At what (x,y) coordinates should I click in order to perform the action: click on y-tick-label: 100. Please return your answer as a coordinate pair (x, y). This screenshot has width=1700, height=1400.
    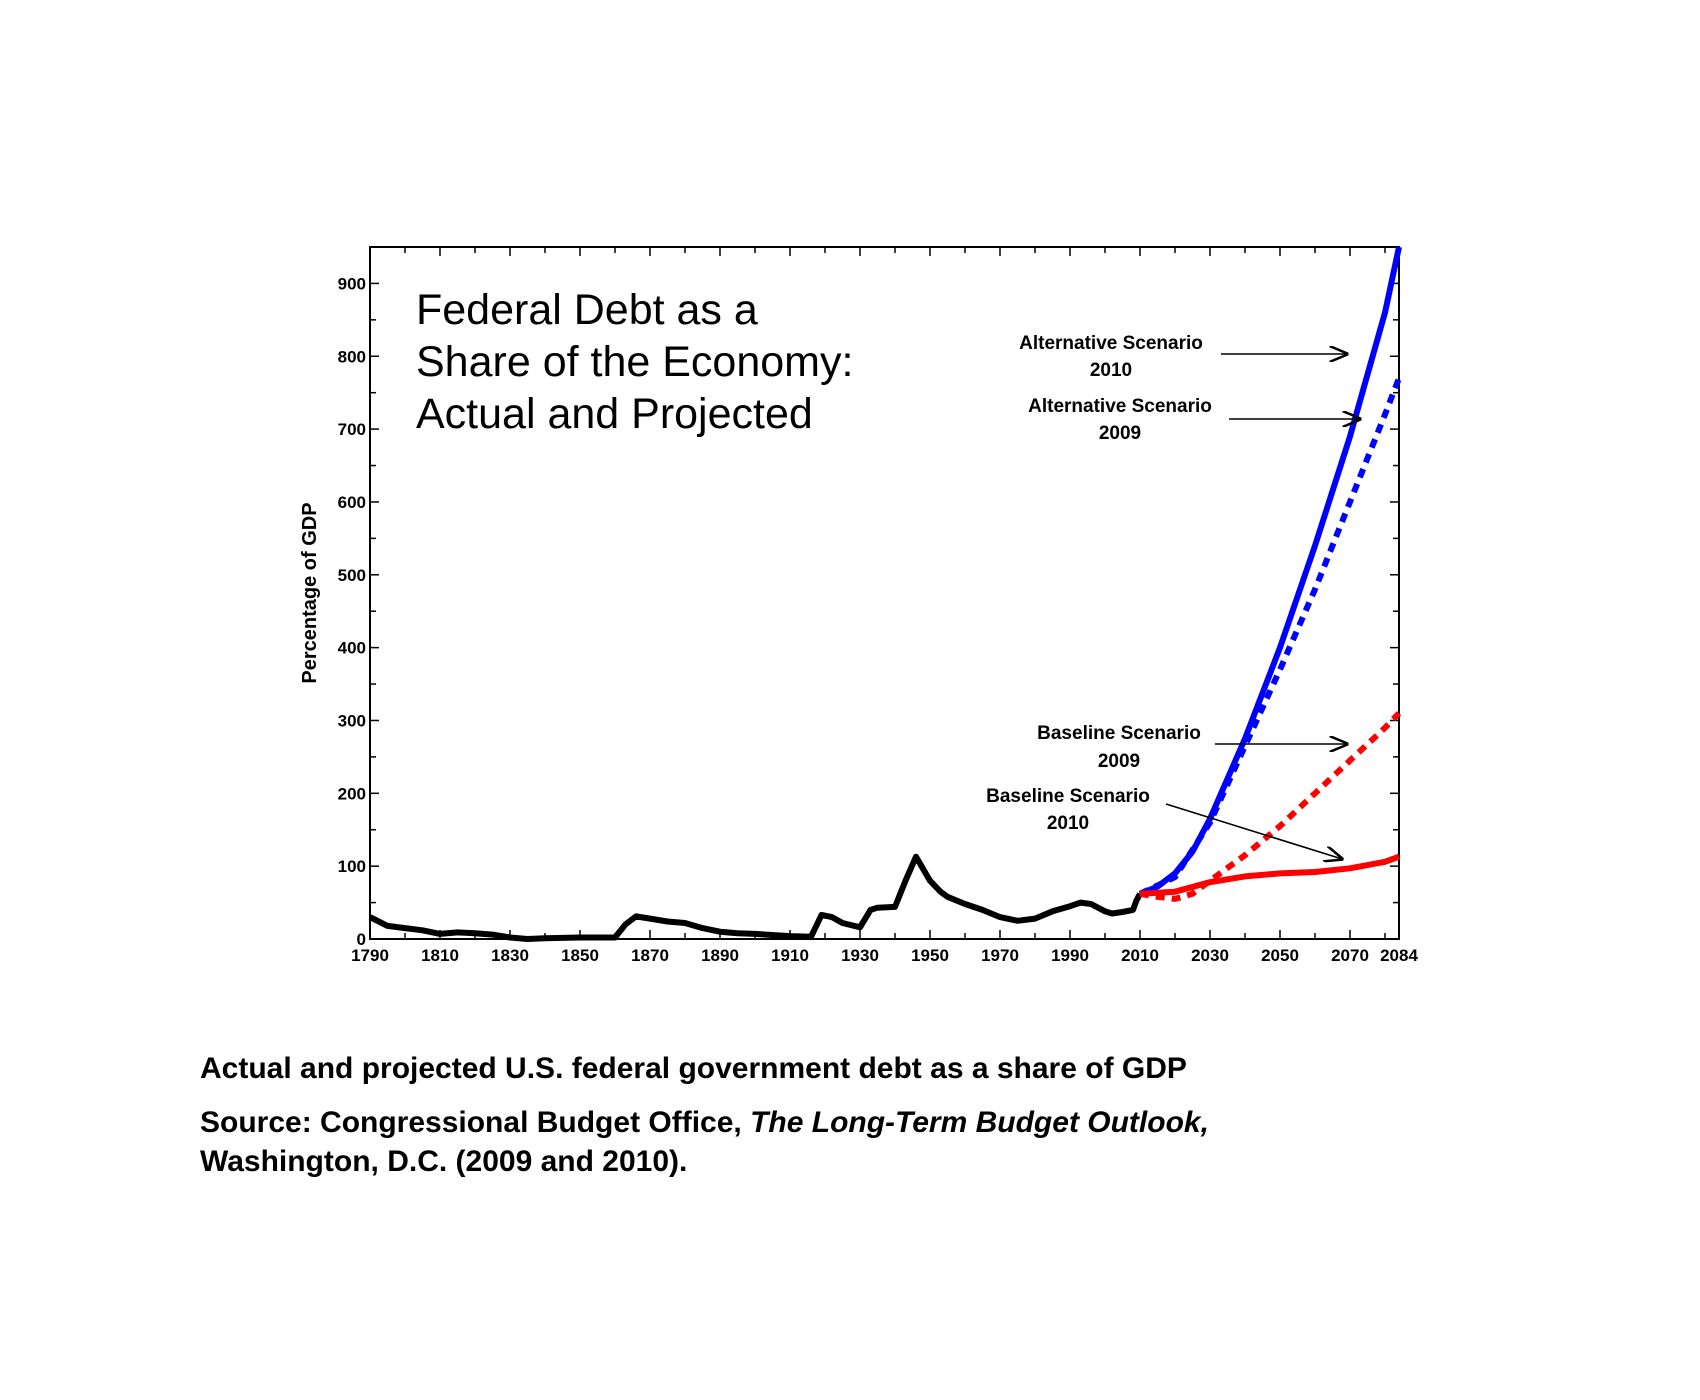
    Looking at the image, I should click on (352, 866).